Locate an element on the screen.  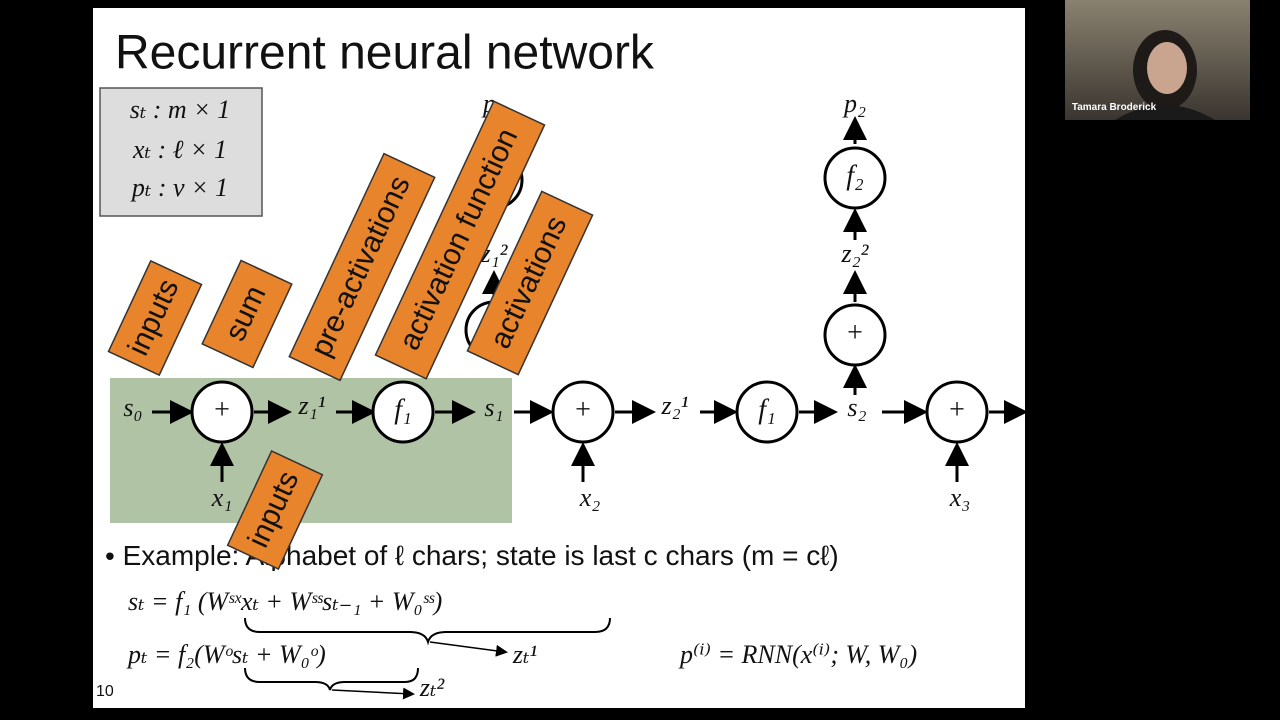
dims-box is located at coordinates (181, 152).